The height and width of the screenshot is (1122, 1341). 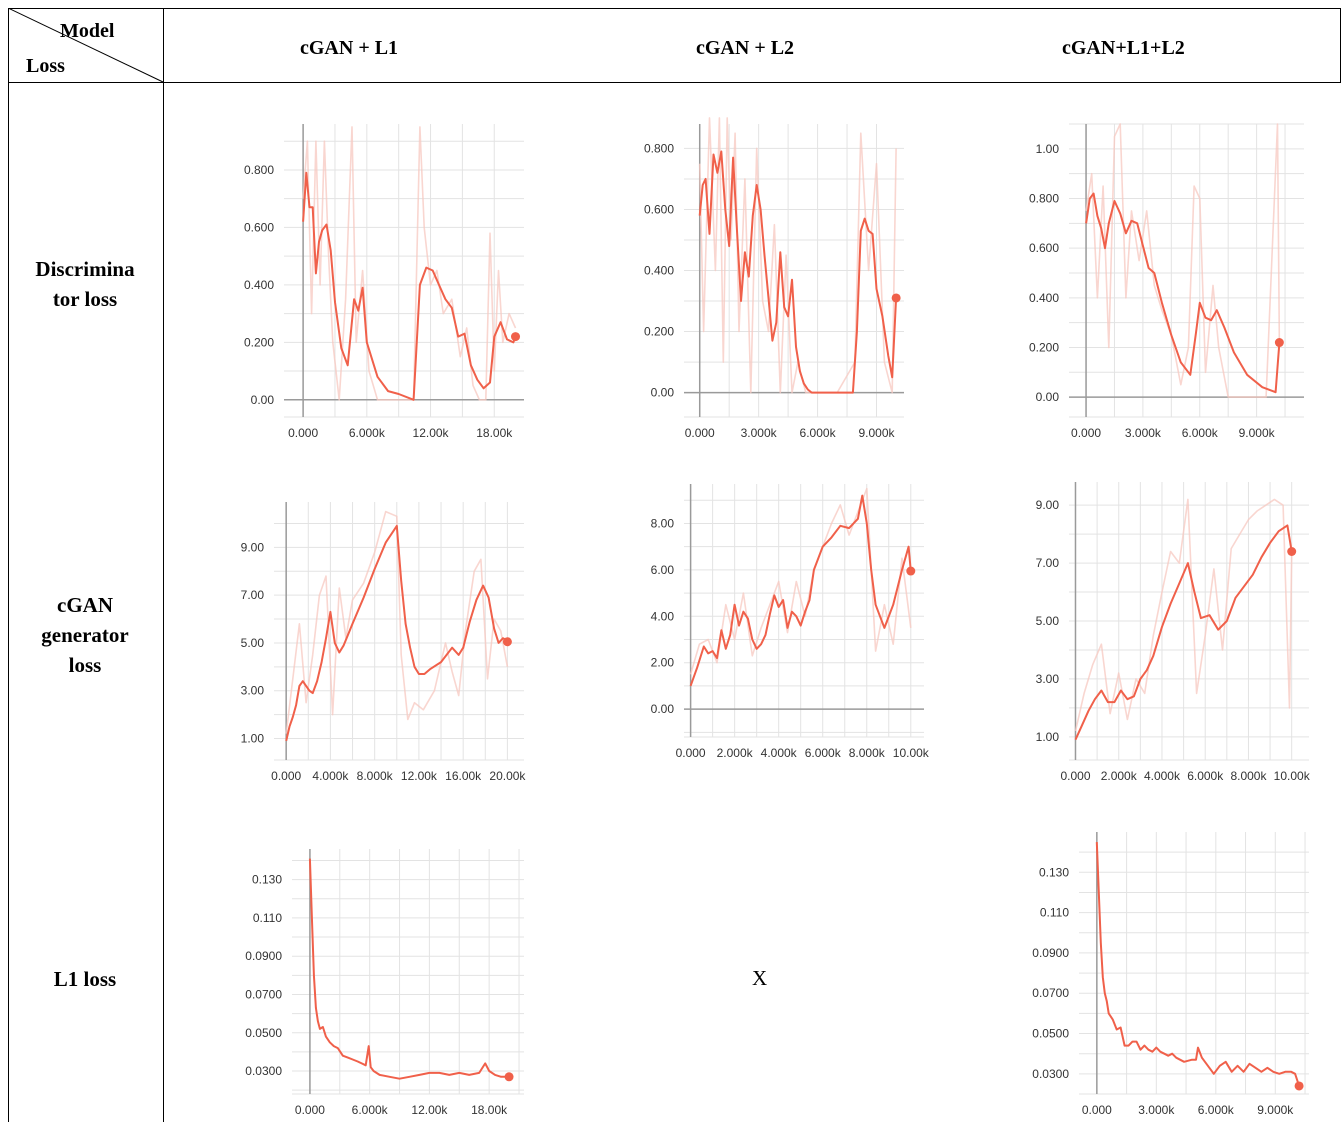 I want to click on y-tick-label: 8.00, so click(x=663, y=523).